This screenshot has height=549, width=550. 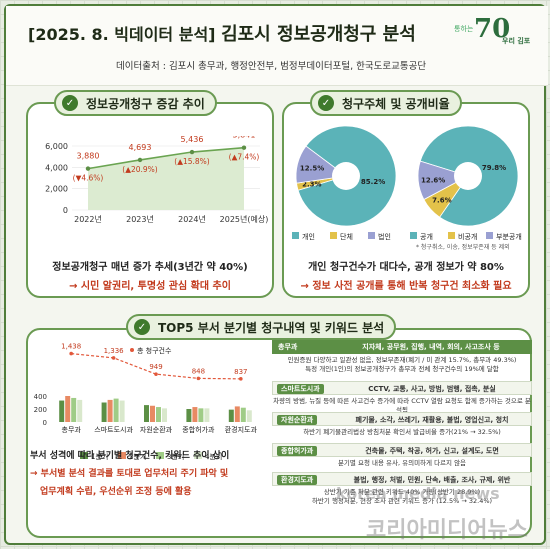 I want to click on keyword-dept: 스마트도시과, so click(x=300, y=389).